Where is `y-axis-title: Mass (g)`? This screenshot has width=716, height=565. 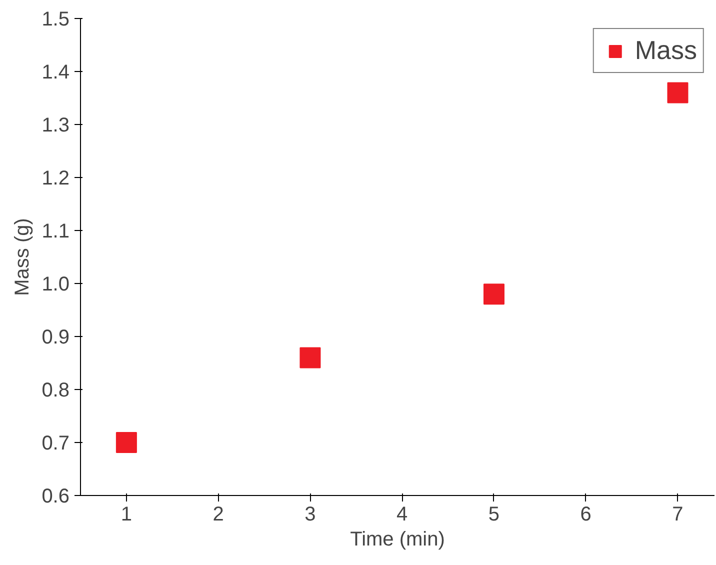
y-axis-title: Mass (g) is located at coordinates (23, 257).